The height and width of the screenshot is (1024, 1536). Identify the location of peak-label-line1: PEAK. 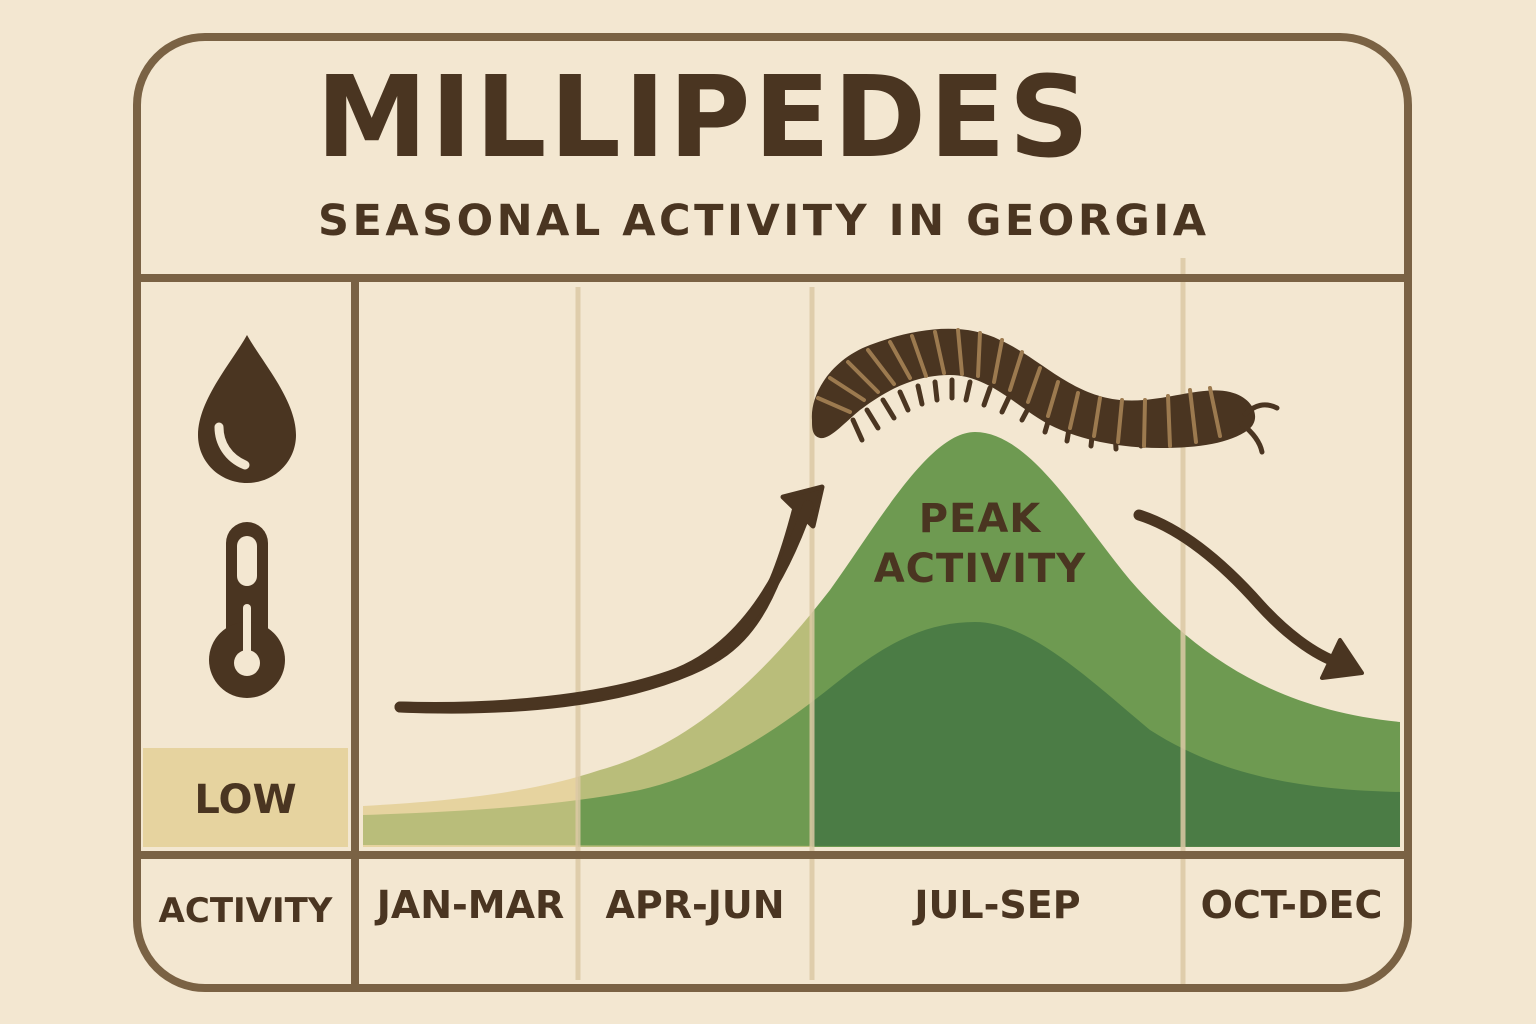
(980, 519).